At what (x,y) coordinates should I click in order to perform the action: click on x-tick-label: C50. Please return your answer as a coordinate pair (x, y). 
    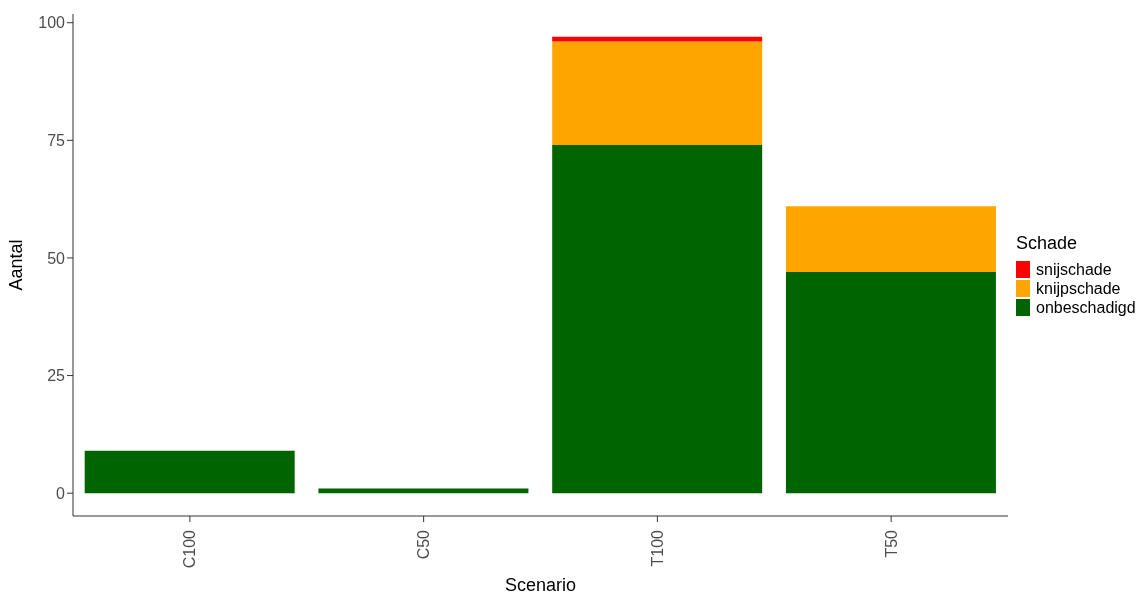
    Looking at the image, I should click on (424, 544).